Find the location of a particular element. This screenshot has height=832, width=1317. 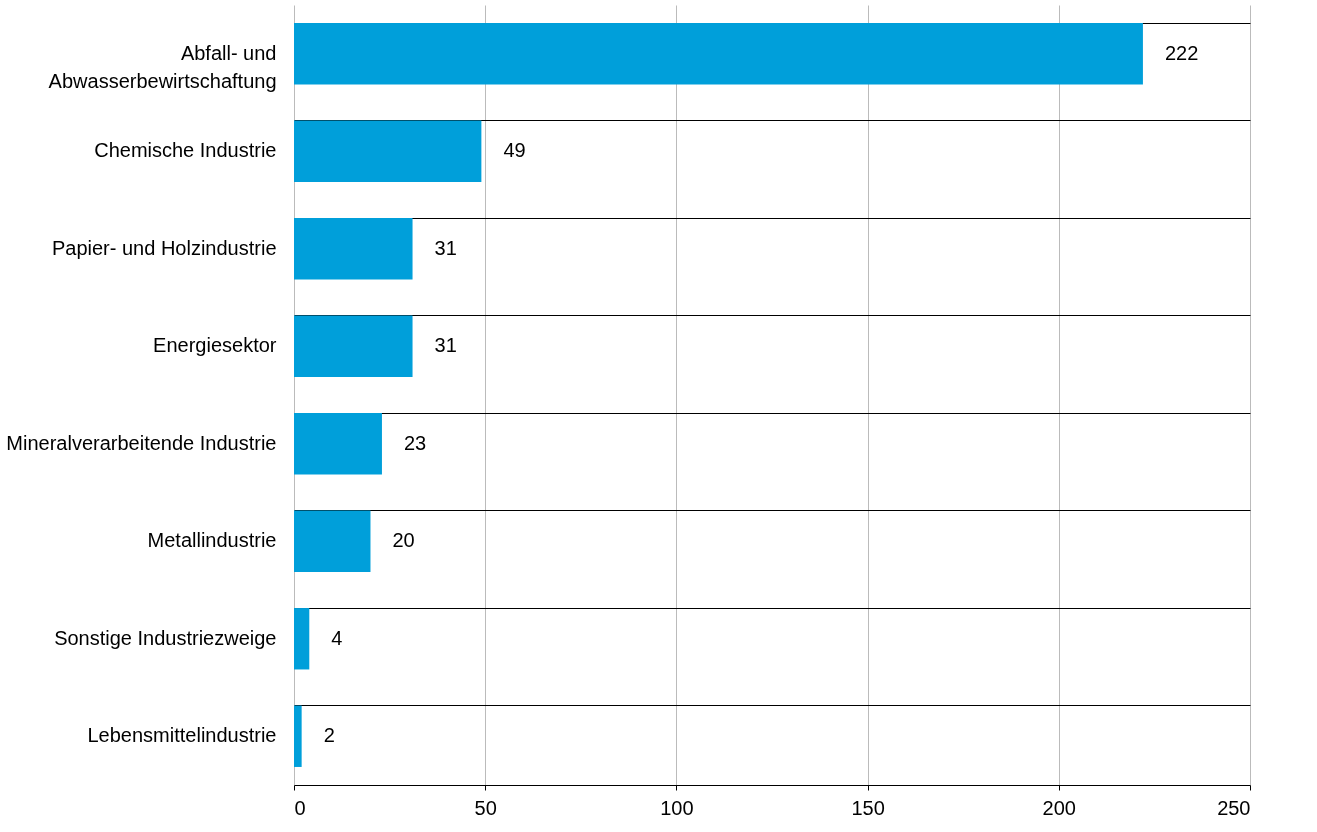

x-tick-label: 200 is located at coordinates (1059, 807).